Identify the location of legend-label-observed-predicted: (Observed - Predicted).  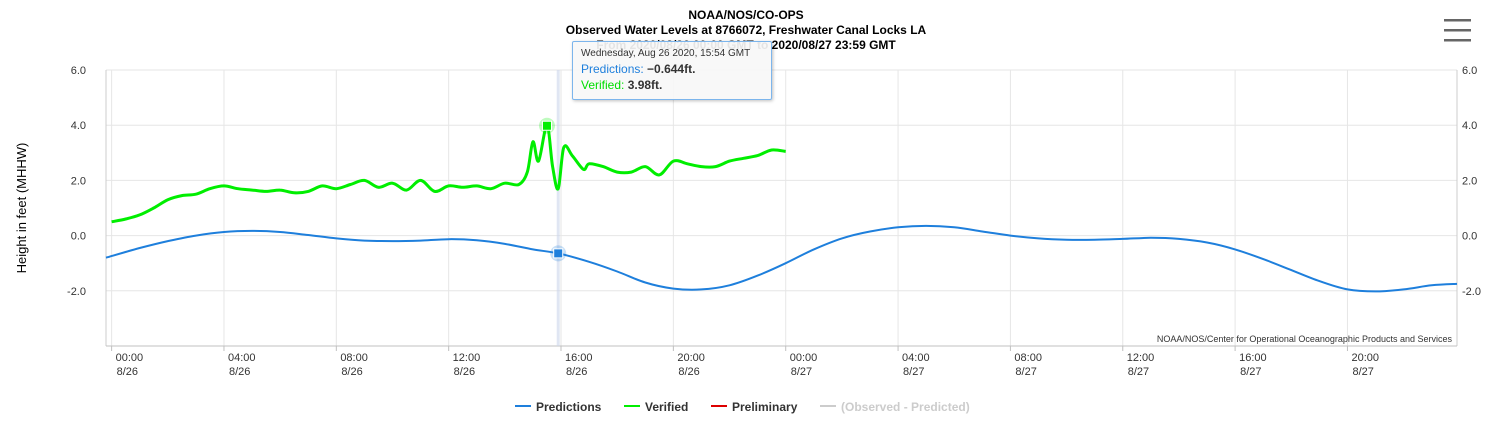
(905, 407).